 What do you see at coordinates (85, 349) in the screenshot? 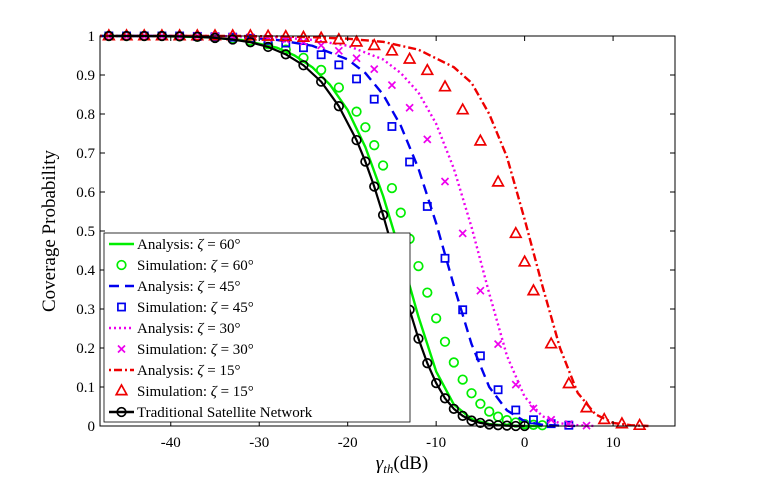
I see `y-tick-label: 0.2` at bounding box center [85, 349].